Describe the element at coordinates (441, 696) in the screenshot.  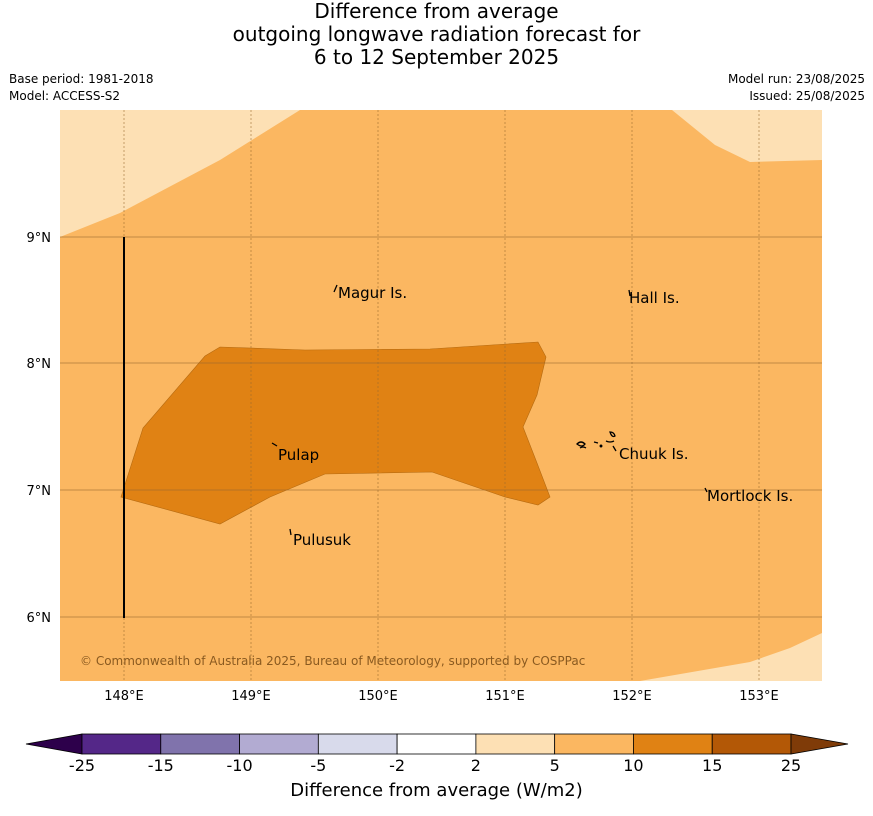
I see `lon-tick-labels: 148°E 149°E 150°E 151°E 152°E 153°E` at that location.